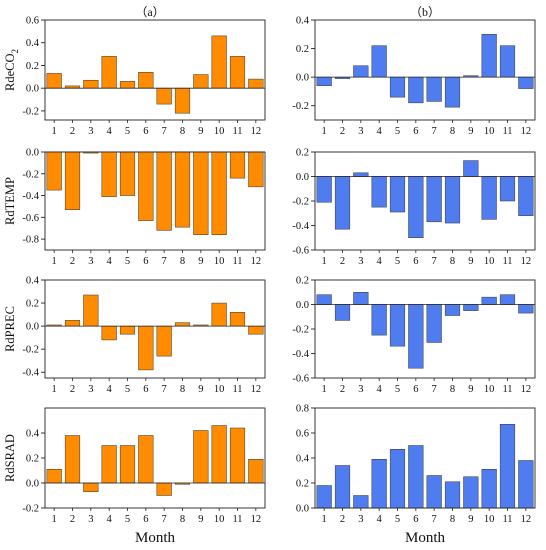  Describe the element at coordinates (149, 12) in the screenshot. I see `panel-label-a: （a）` at that location.